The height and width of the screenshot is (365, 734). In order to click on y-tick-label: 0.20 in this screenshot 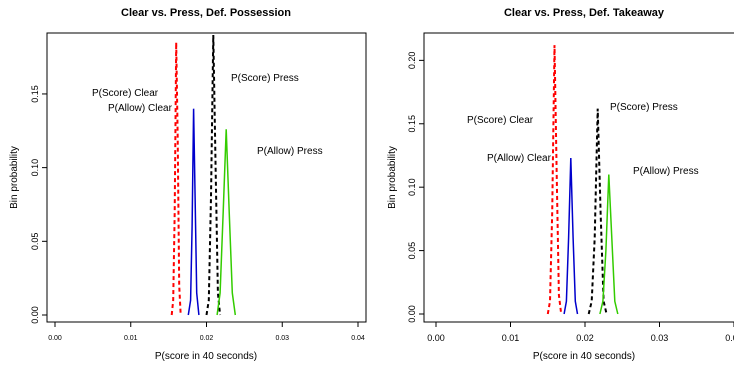, I will do `click(412, 61)`.